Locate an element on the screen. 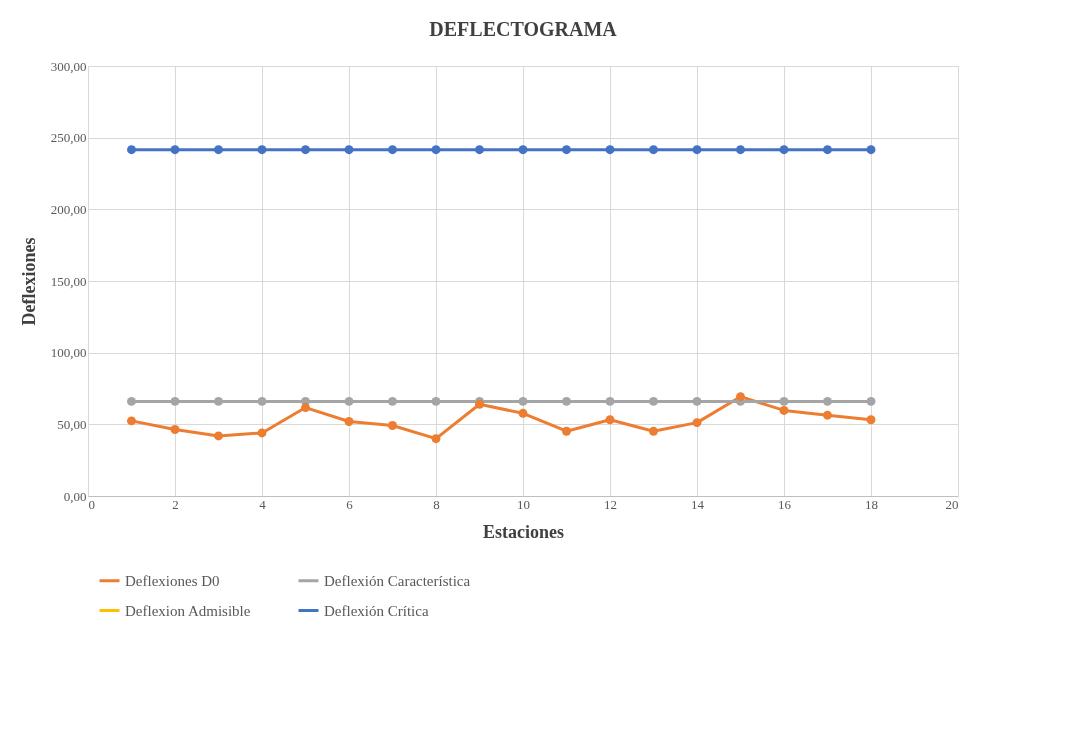 The height and width of the screenshot is (748, 1085). legend-label: Deflexión Crítica is located at coordinates (376, 610).